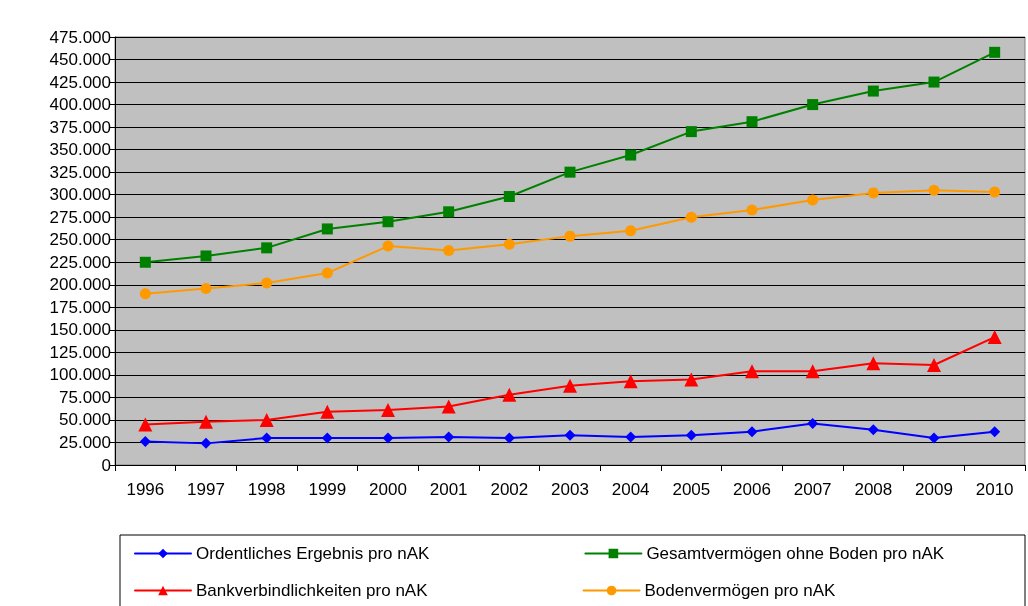  I want to click on y-tick-label: 175.000, so click(80, 307).